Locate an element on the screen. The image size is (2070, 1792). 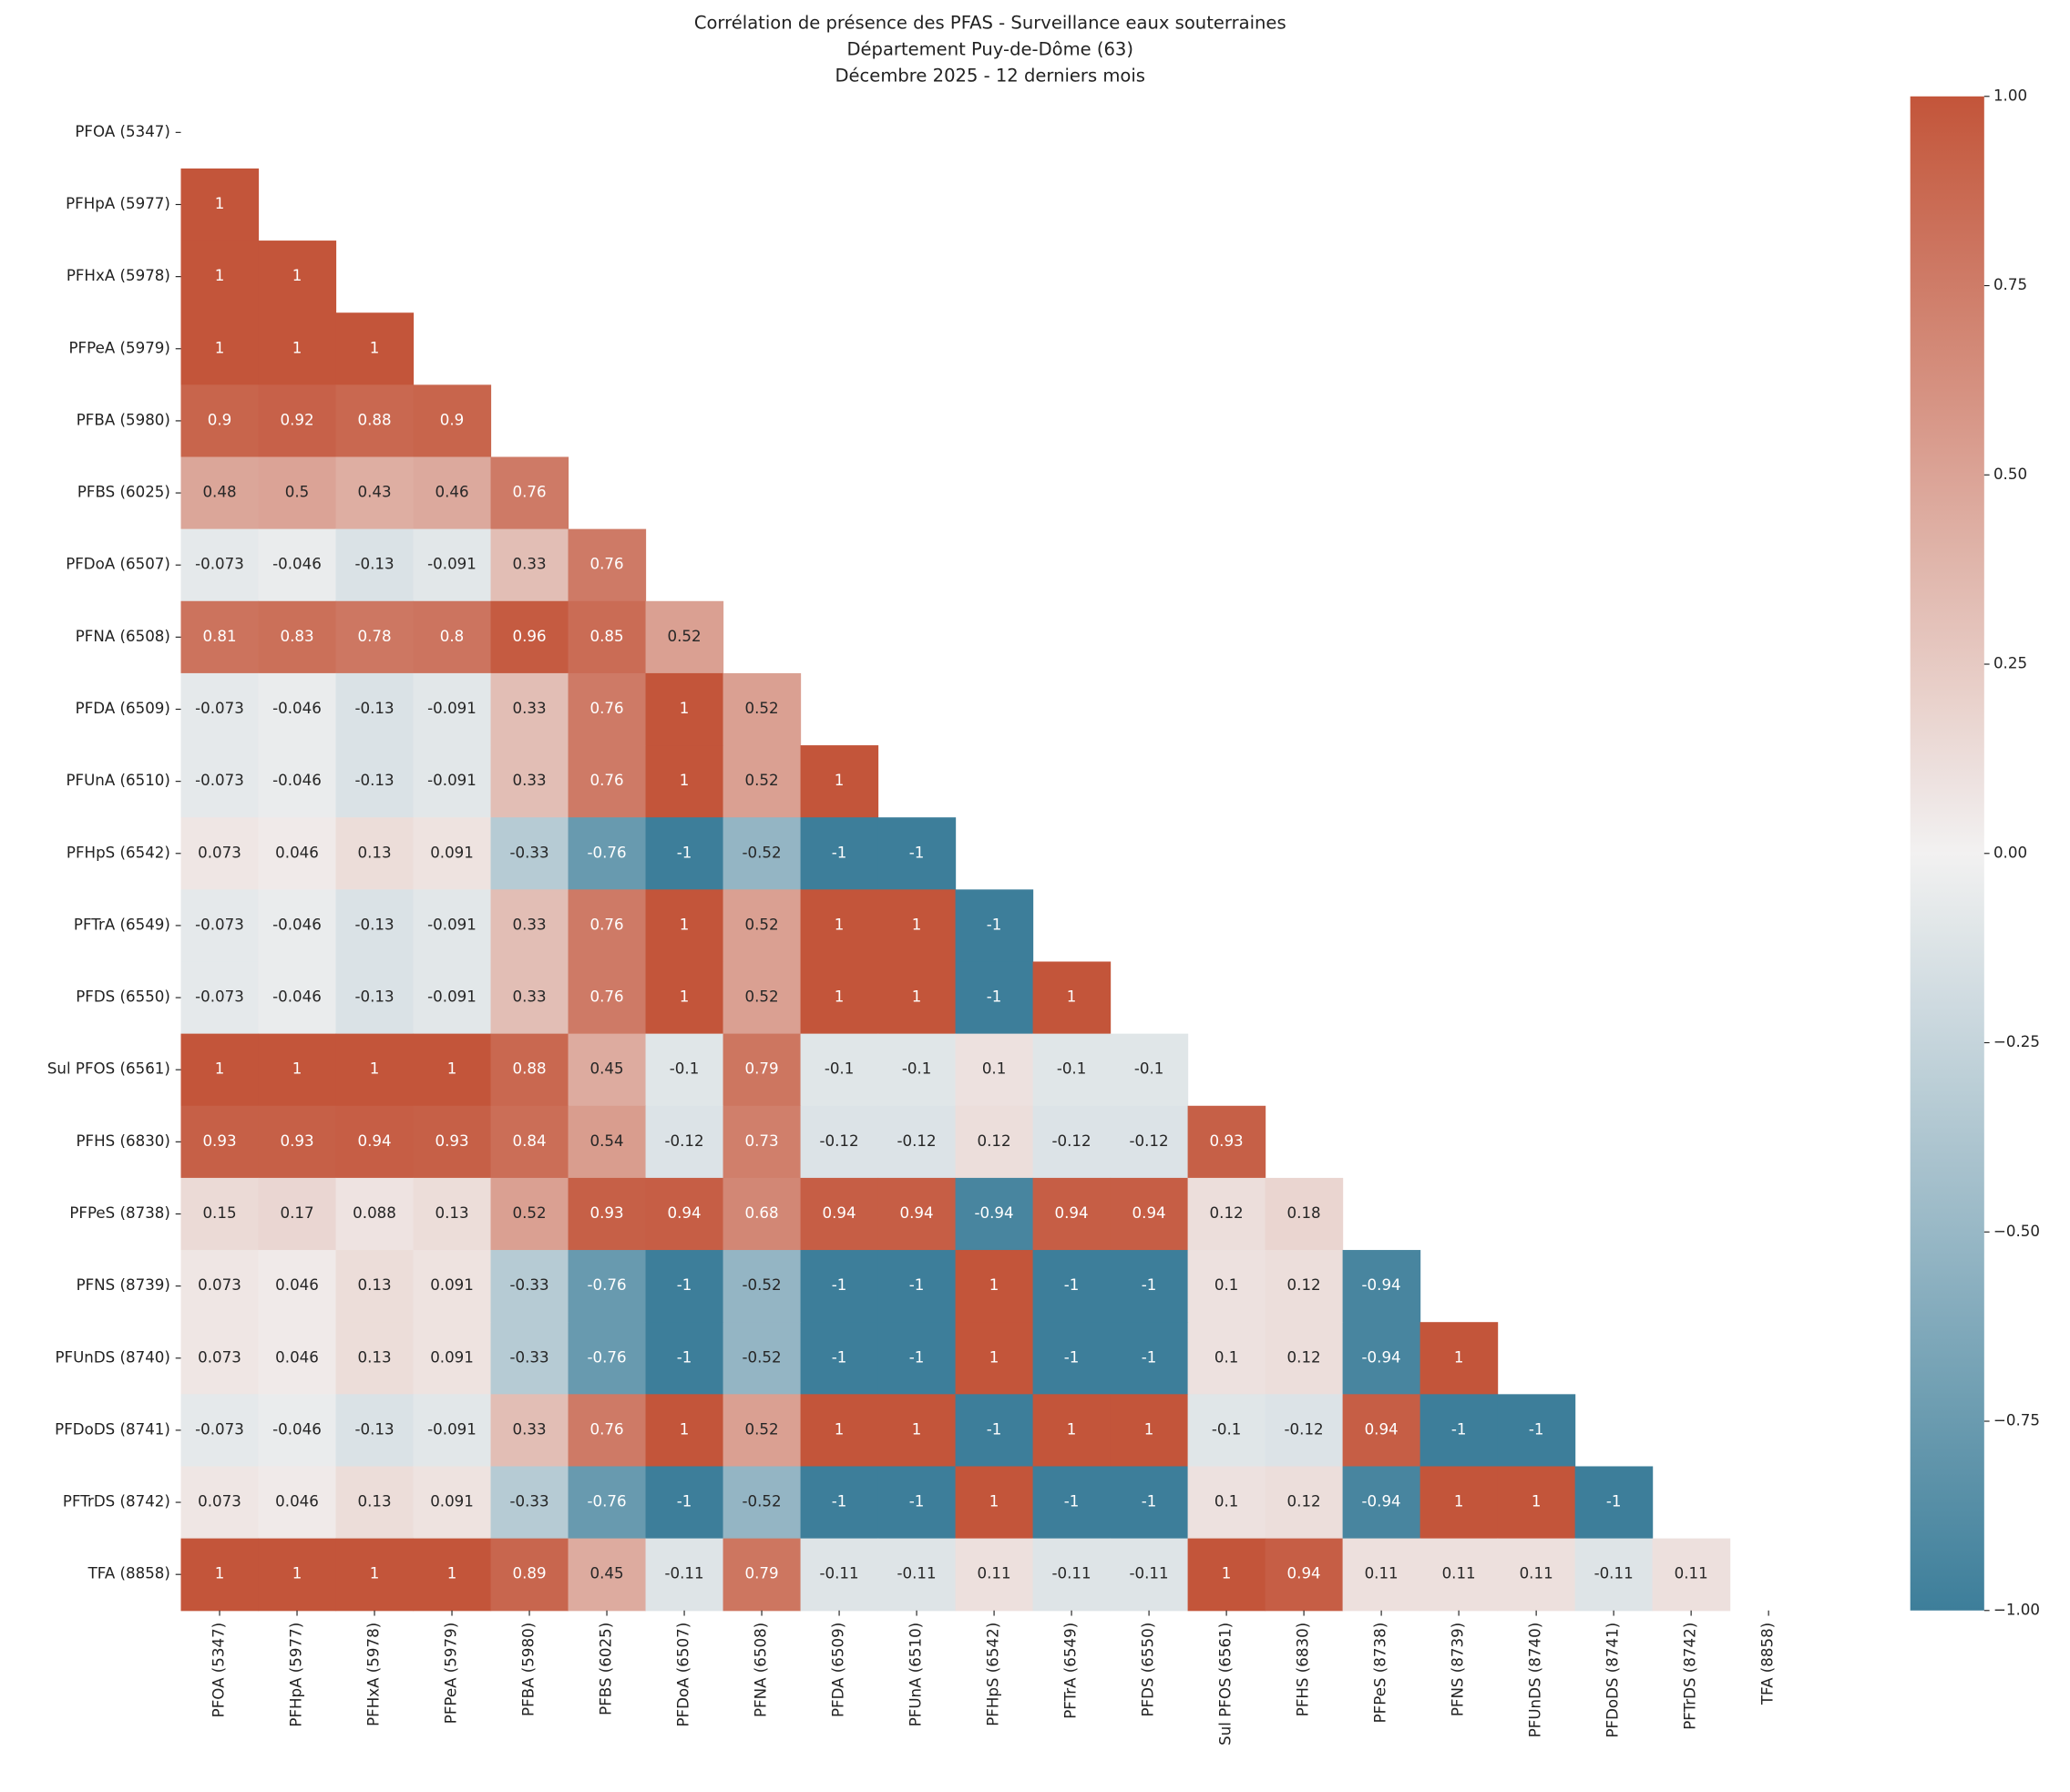
cell-label: 0.73 is located at coordinates (762, 1141).